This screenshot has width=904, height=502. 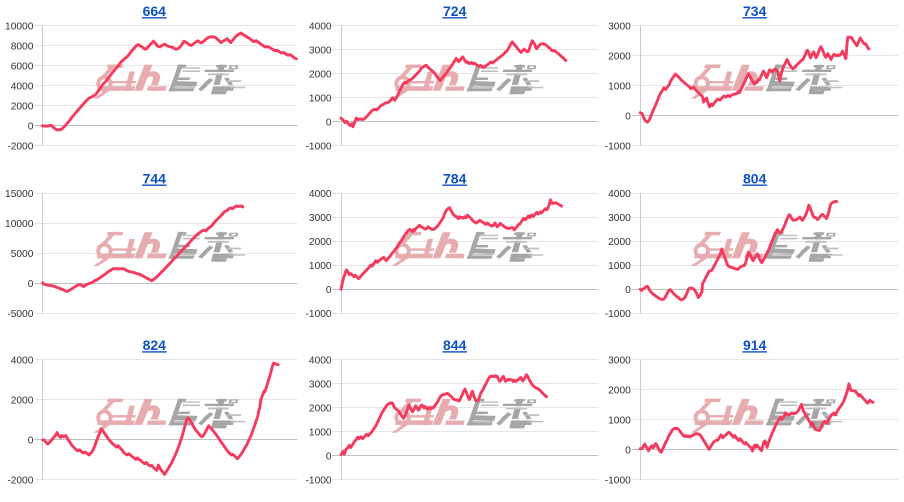 What do you see at coordinates (155, 345) in the screenshot?
I see `svg-text: 824` at bounding box center [155, 345].